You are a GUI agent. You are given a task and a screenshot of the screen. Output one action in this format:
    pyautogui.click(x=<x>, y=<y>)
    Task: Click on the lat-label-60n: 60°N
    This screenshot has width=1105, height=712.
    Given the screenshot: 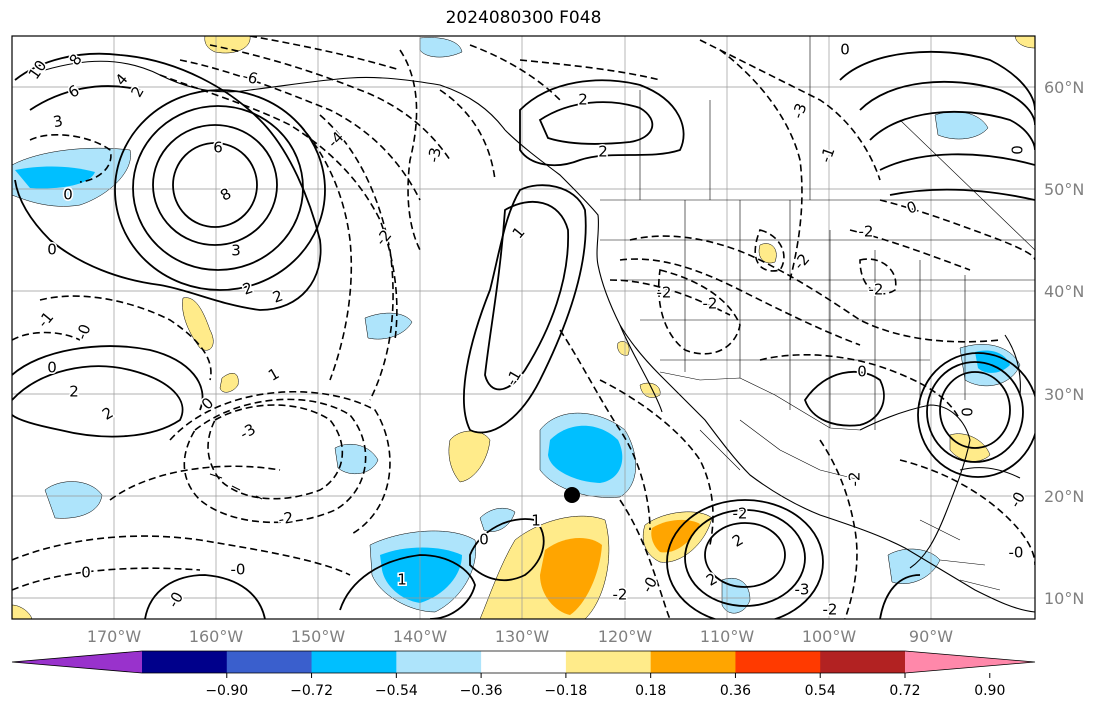 What is the action you would take?
    pyautogui.click(x=1064, y=87)
    